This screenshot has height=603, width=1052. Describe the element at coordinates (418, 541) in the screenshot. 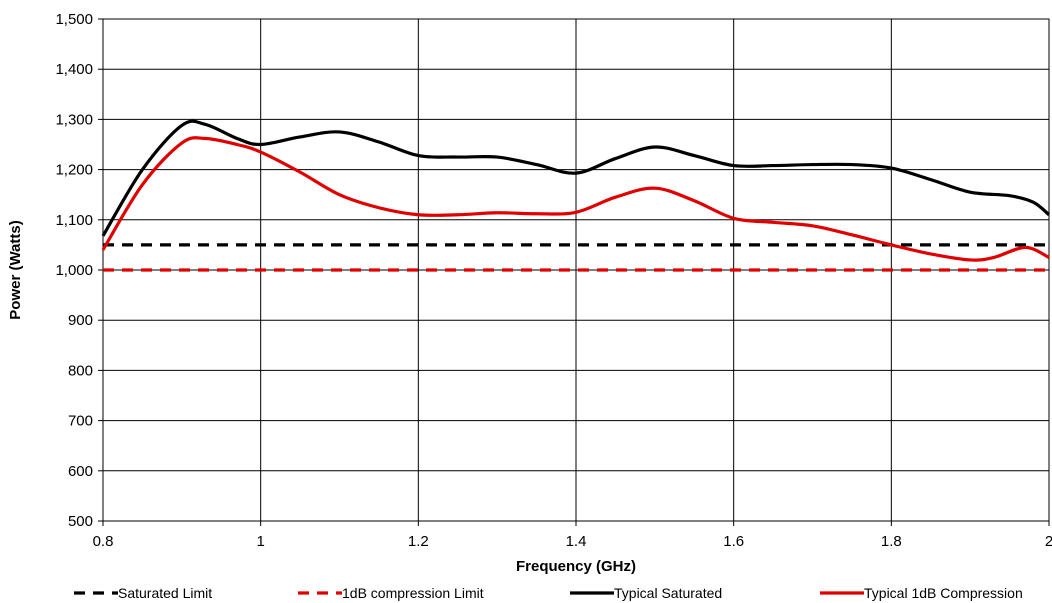

I see `x-tick-label: 1.2` at that location.